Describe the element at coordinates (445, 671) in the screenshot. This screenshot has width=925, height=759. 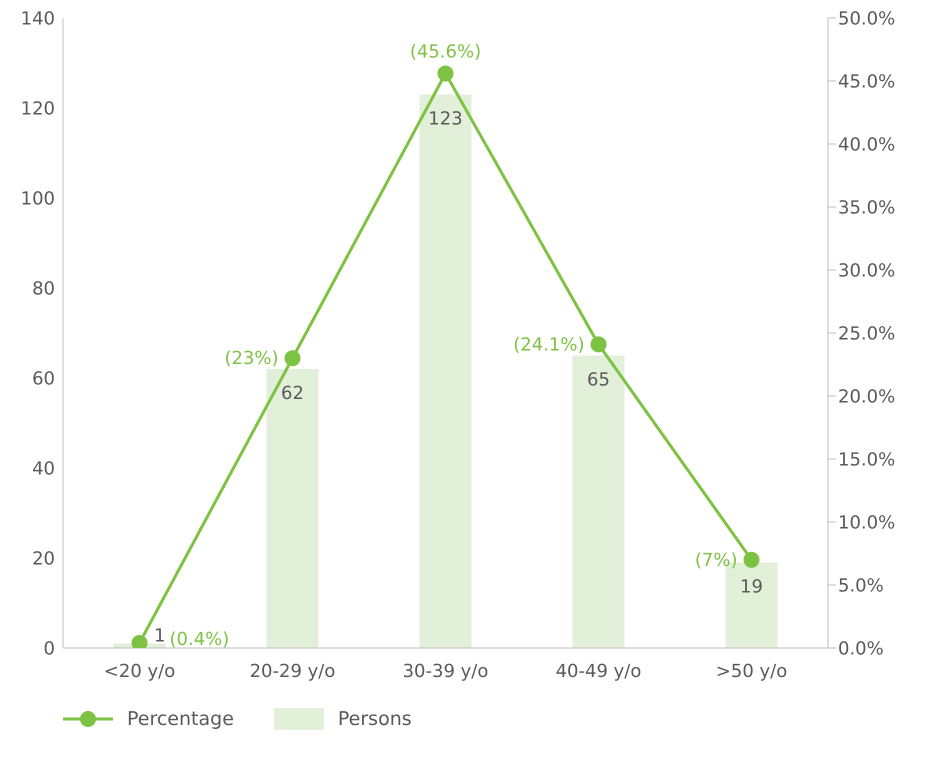
I see `x-tick-label: 30-39 y/o` at that location.